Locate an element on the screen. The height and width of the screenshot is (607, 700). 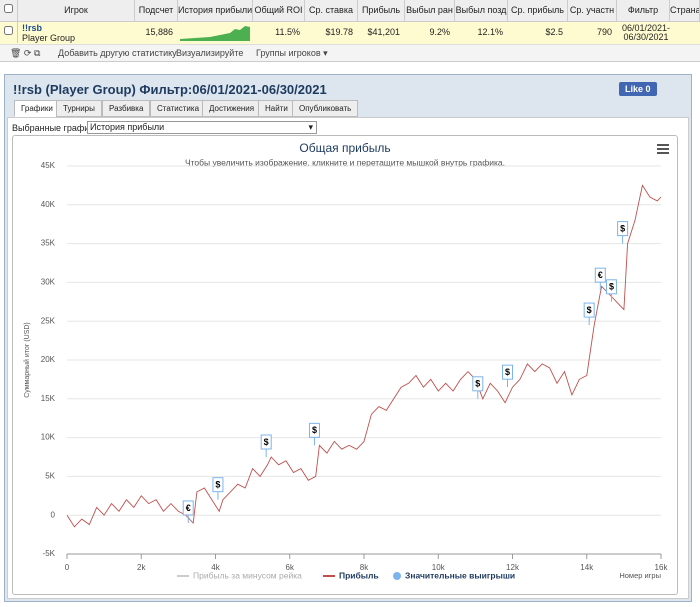
filter-cell: 06/01/2021- 06/30/2021 is located at coordinates (646, 33).